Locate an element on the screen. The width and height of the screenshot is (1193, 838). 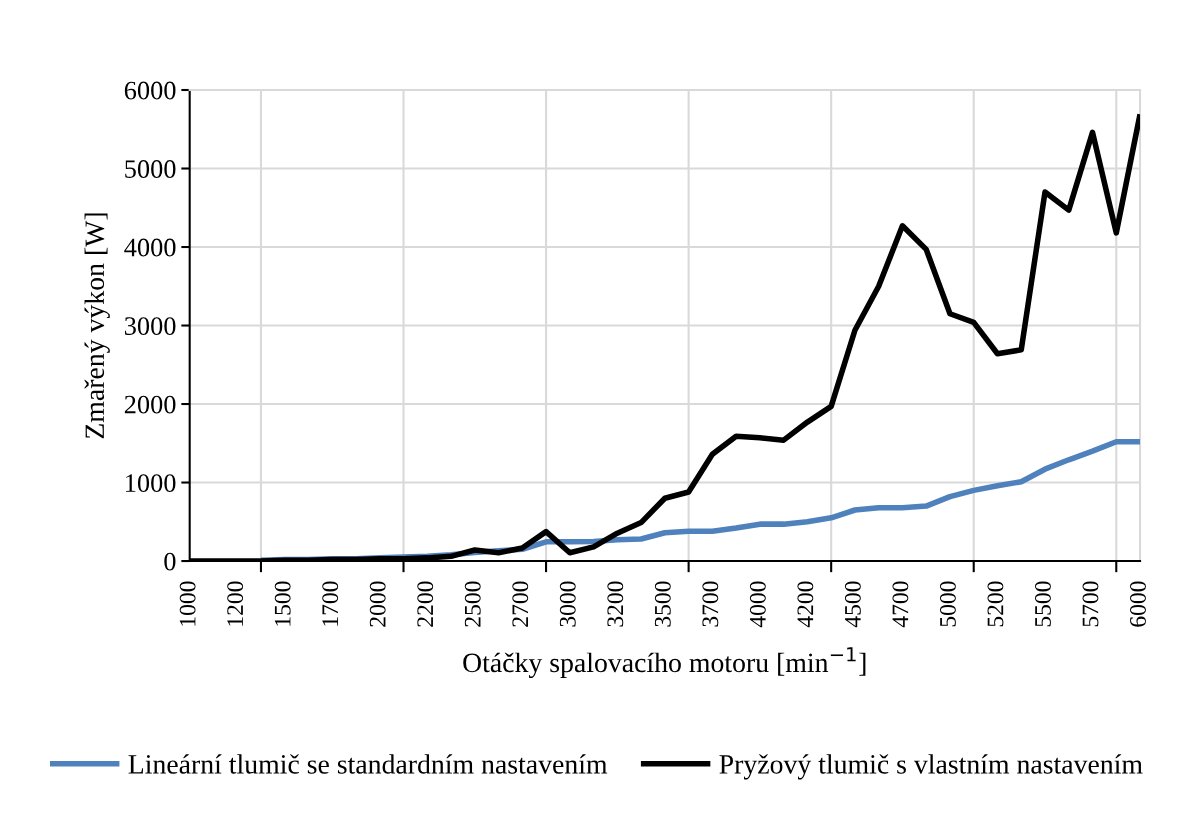
legend-label: Pryžový tlumič s vlastním nastavením is located at coordinates (931, 767).